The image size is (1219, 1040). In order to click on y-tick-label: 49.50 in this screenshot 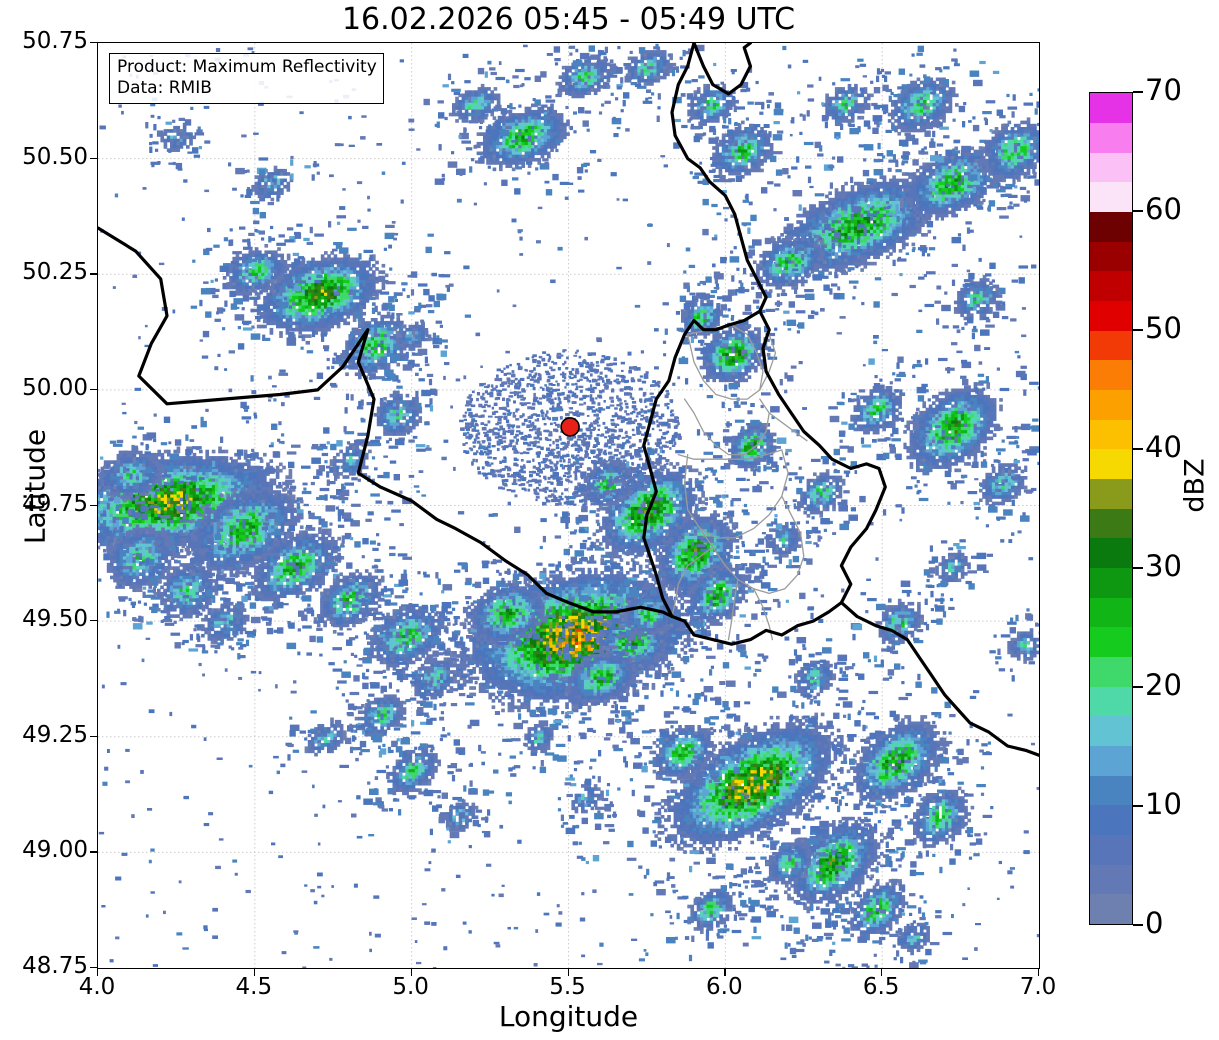, I will do `click(44, 619)`.